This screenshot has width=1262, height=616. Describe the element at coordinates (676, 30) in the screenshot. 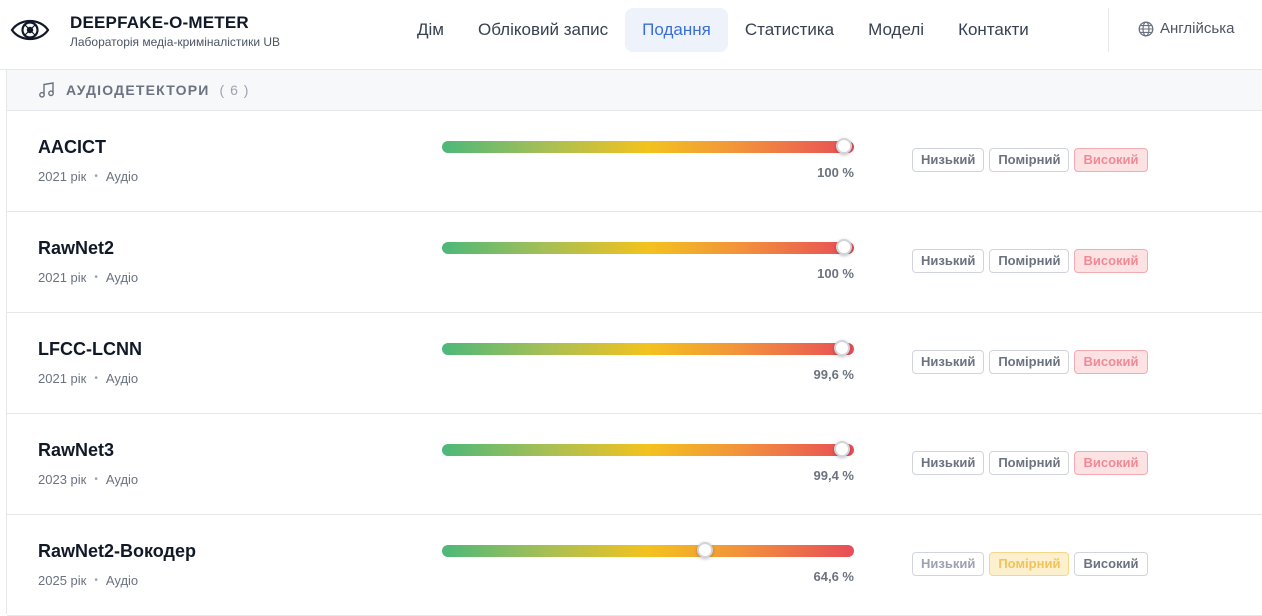

I see `nav-submissions: Подання` at that location.